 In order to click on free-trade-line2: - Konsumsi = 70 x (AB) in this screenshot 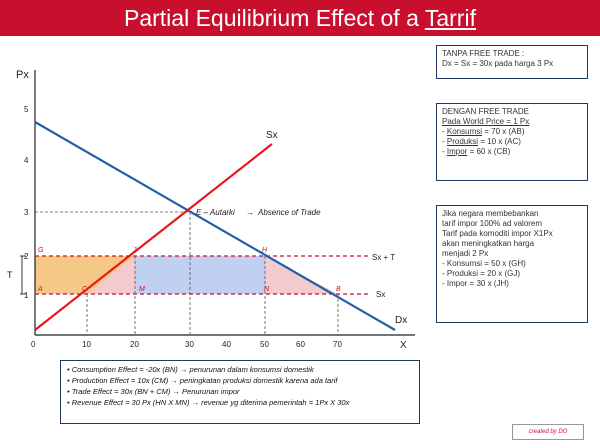, I will do `click(512, 132)`.